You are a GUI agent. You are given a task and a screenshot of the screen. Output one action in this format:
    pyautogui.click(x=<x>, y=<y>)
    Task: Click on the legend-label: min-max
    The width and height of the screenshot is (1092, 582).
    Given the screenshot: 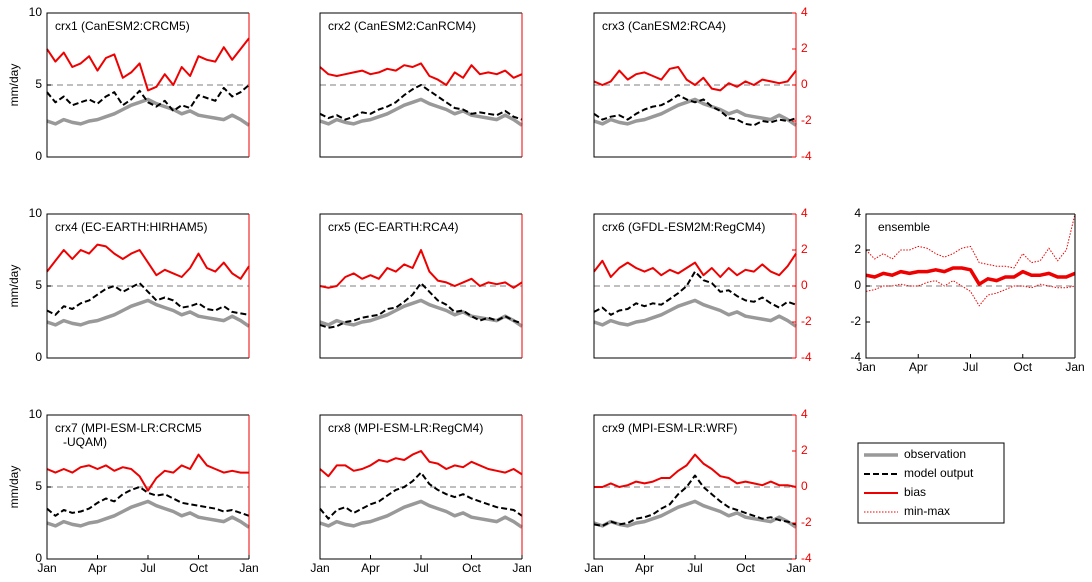 What is the action you would take?
    pyautogui.click(x=927, y=511)
    